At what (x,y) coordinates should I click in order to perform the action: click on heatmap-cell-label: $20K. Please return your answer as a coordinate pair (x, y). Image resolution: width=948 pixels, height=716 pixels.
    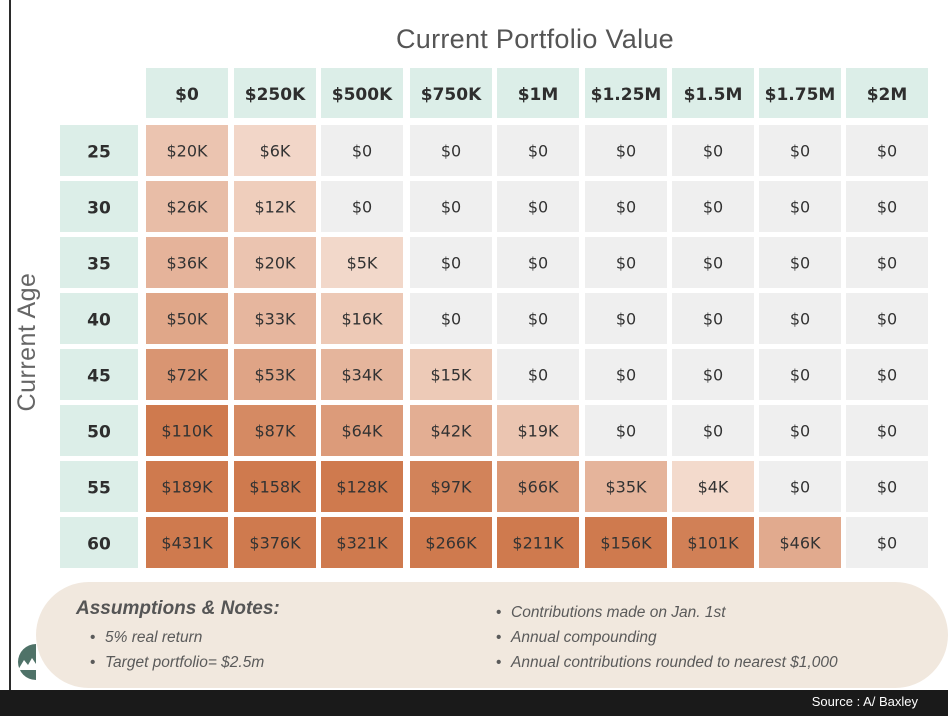
    Looking at the image, I should click on (187, 151).